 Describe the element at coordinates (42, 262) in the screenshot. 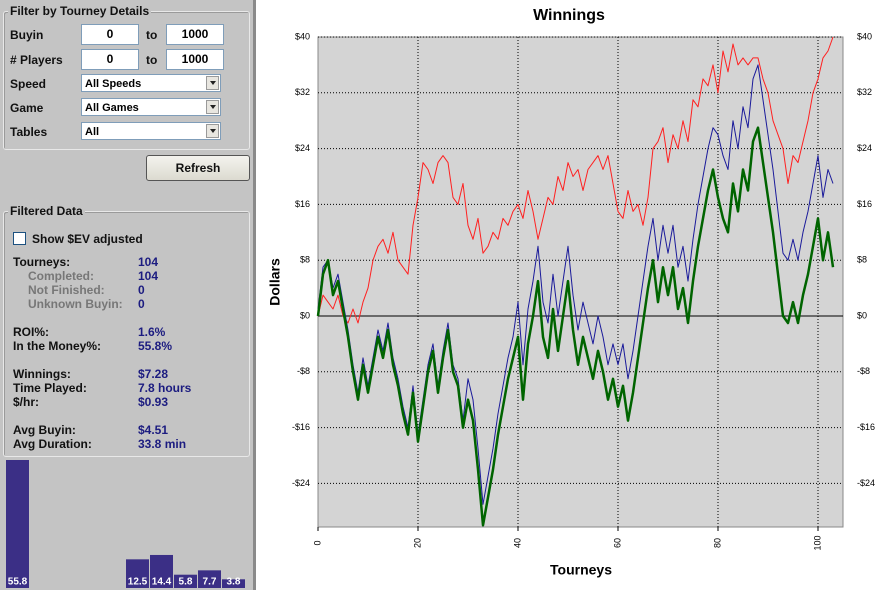

I see `stat-label: Tourneys:` at that location.